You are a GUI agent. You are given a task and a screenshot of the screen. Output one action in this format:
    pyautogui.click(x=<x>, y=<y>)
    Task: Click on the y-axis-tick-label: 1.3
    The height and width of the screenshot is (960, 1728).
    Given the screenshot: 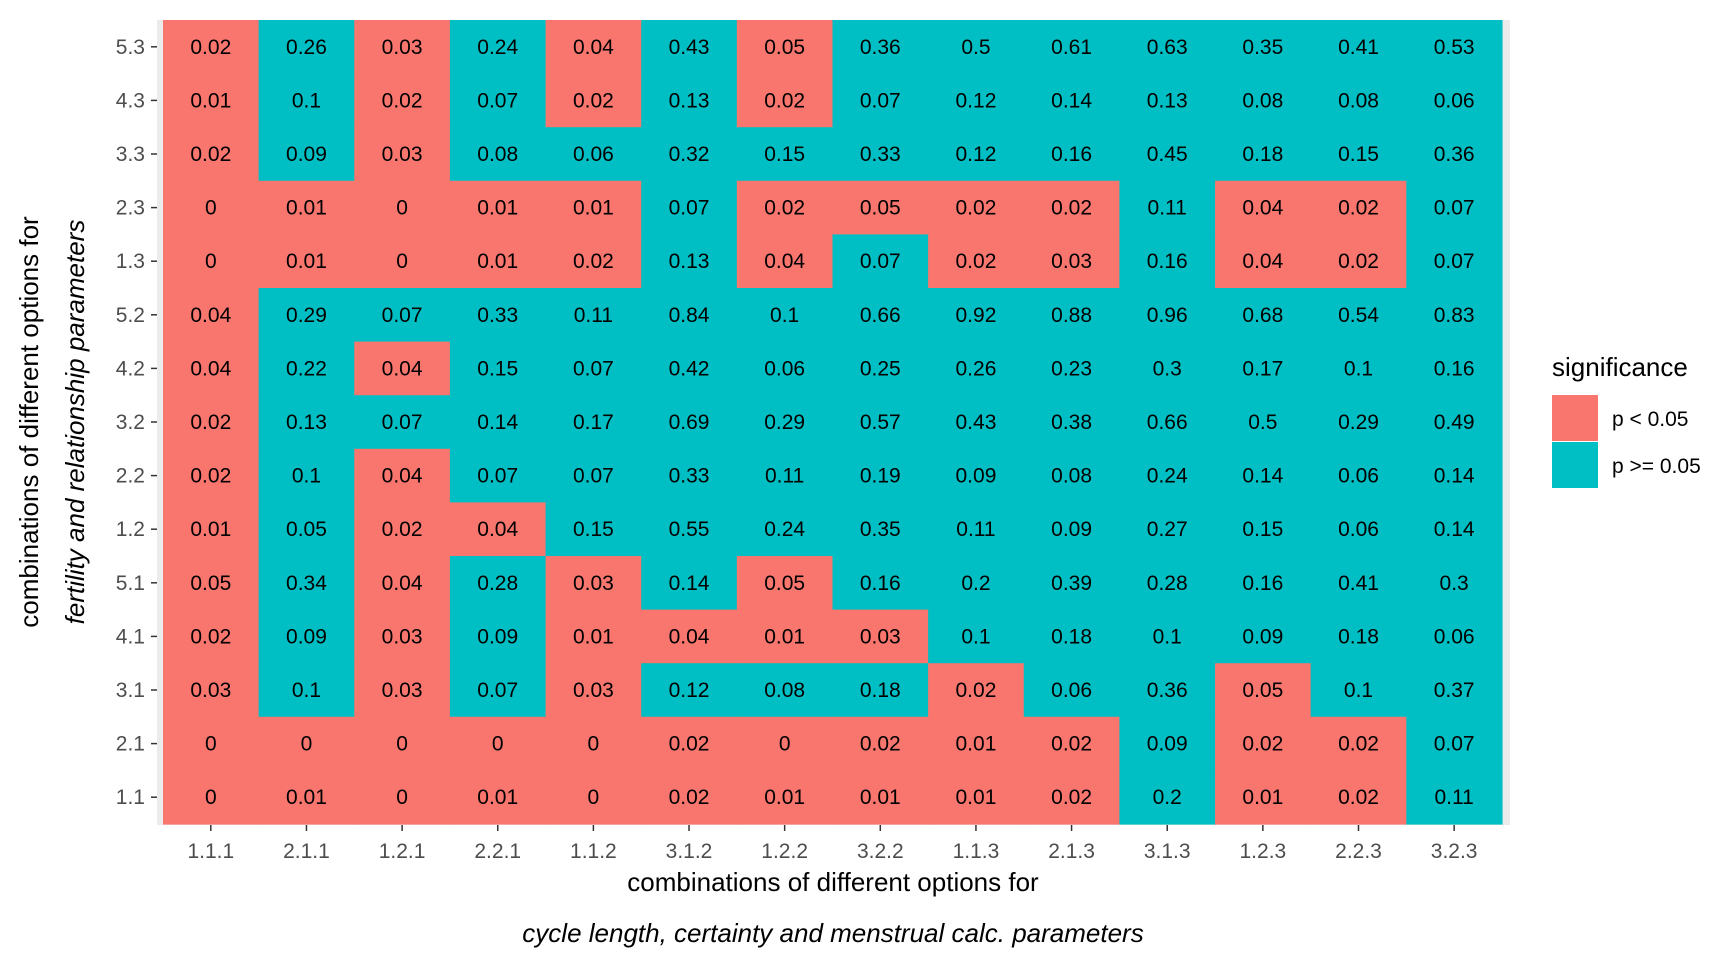 What is the action you would take?
    pyautogui.click(x=130, y=261)
    